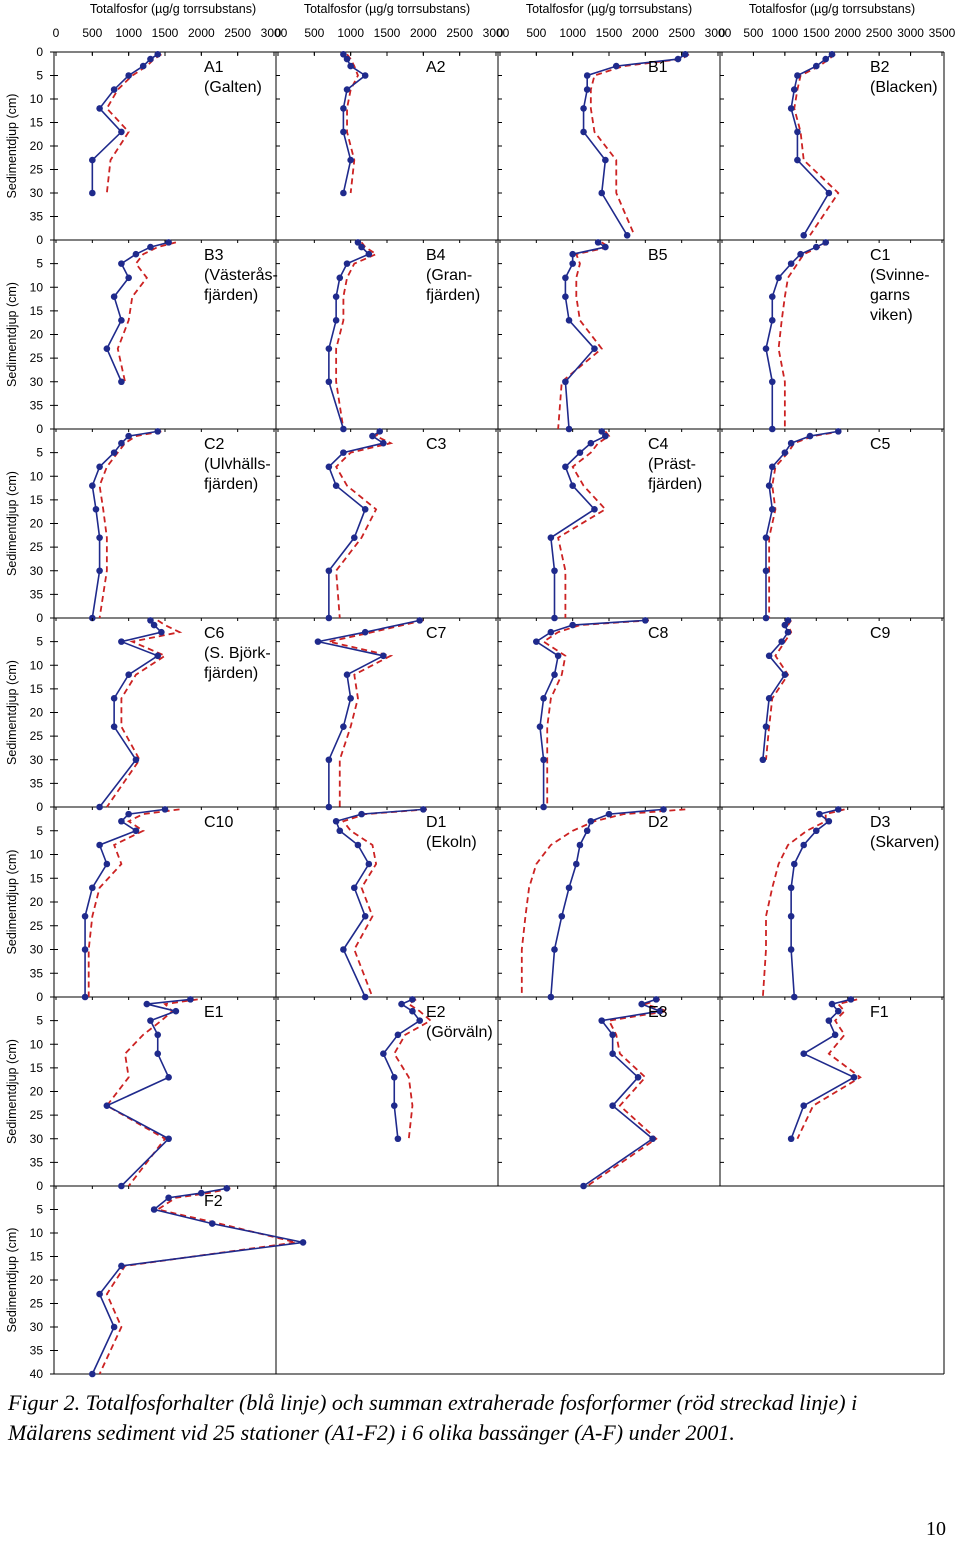  Describe the element at coordinates (386, 134) in the screenshot. I see `panel-a2: A2` at that location.